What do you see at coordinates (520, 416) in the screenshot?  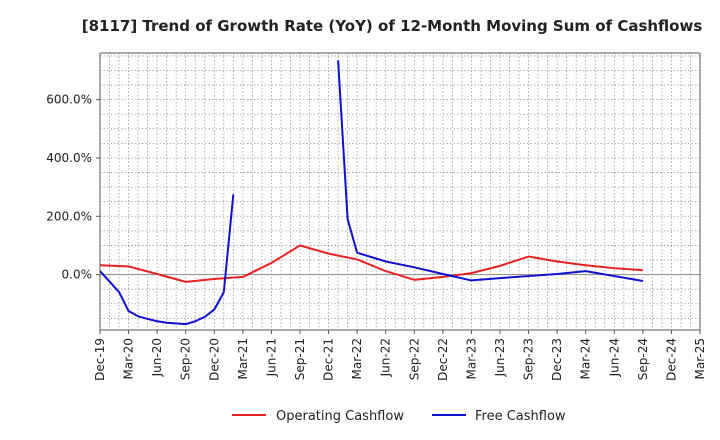 I see `legend-label: Free Cashflow` at bounding box center [520, 416].